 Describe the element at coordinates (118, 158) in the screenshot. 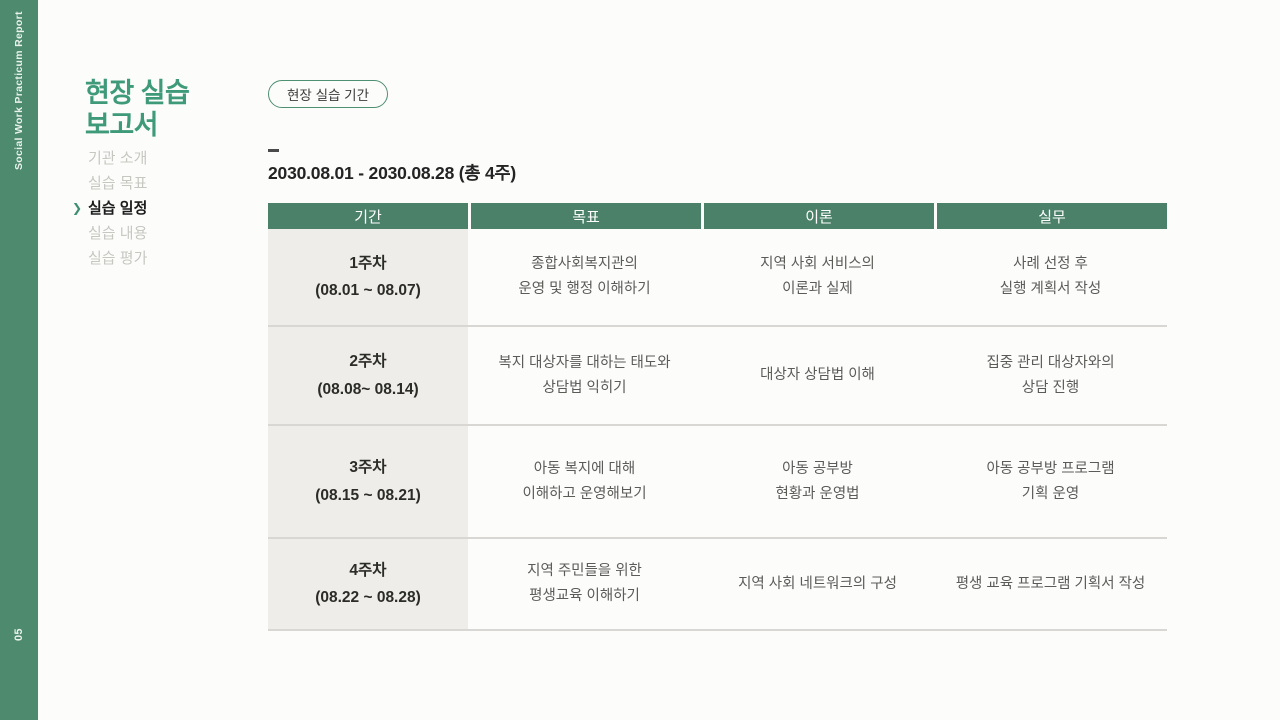

I see `nav-item-label: 기관 소개` at that location.